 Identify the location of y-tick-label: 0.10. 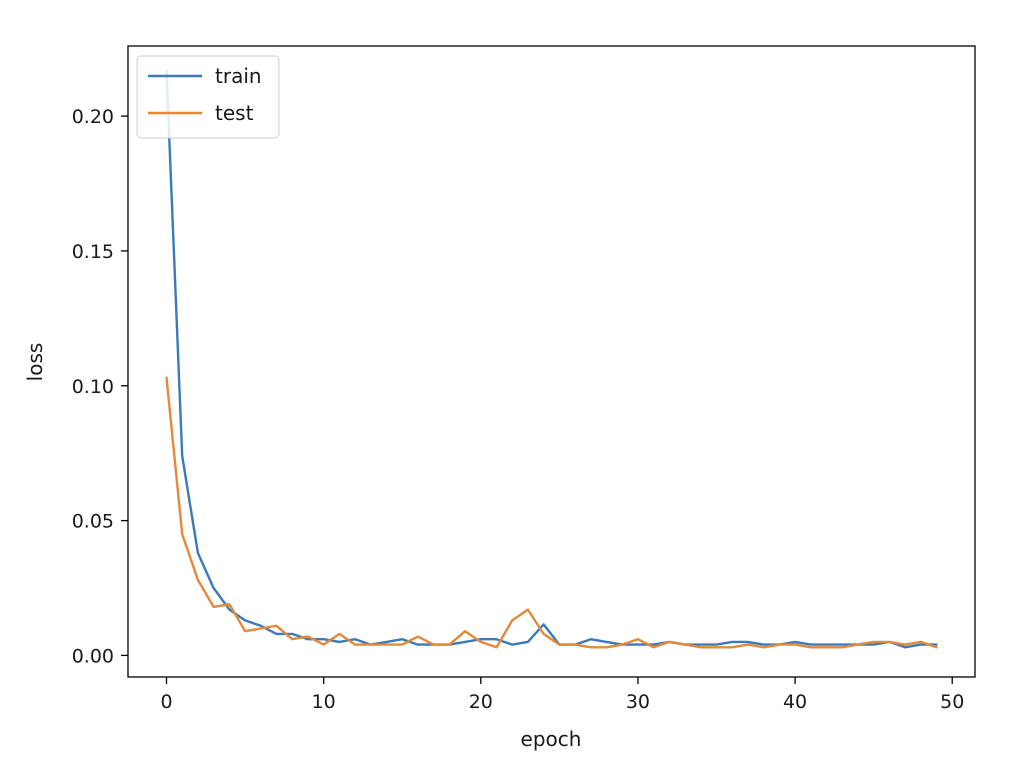
(93, 387).